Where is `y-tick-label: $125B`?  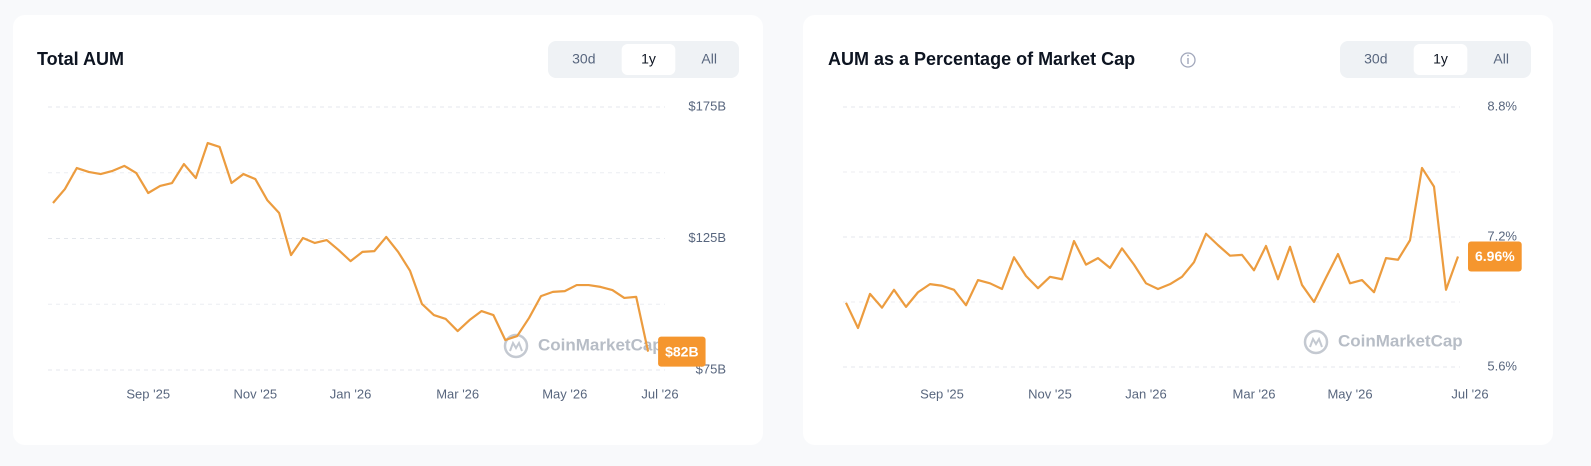 y-tick-label: $125B is located at coordinates (707, 237).